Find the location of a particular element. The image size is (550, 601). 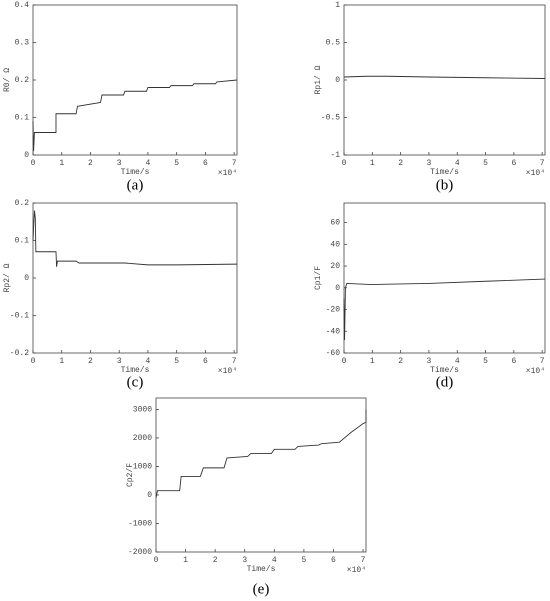

y-tick-label: -1 is located at coordinates (335, 155).